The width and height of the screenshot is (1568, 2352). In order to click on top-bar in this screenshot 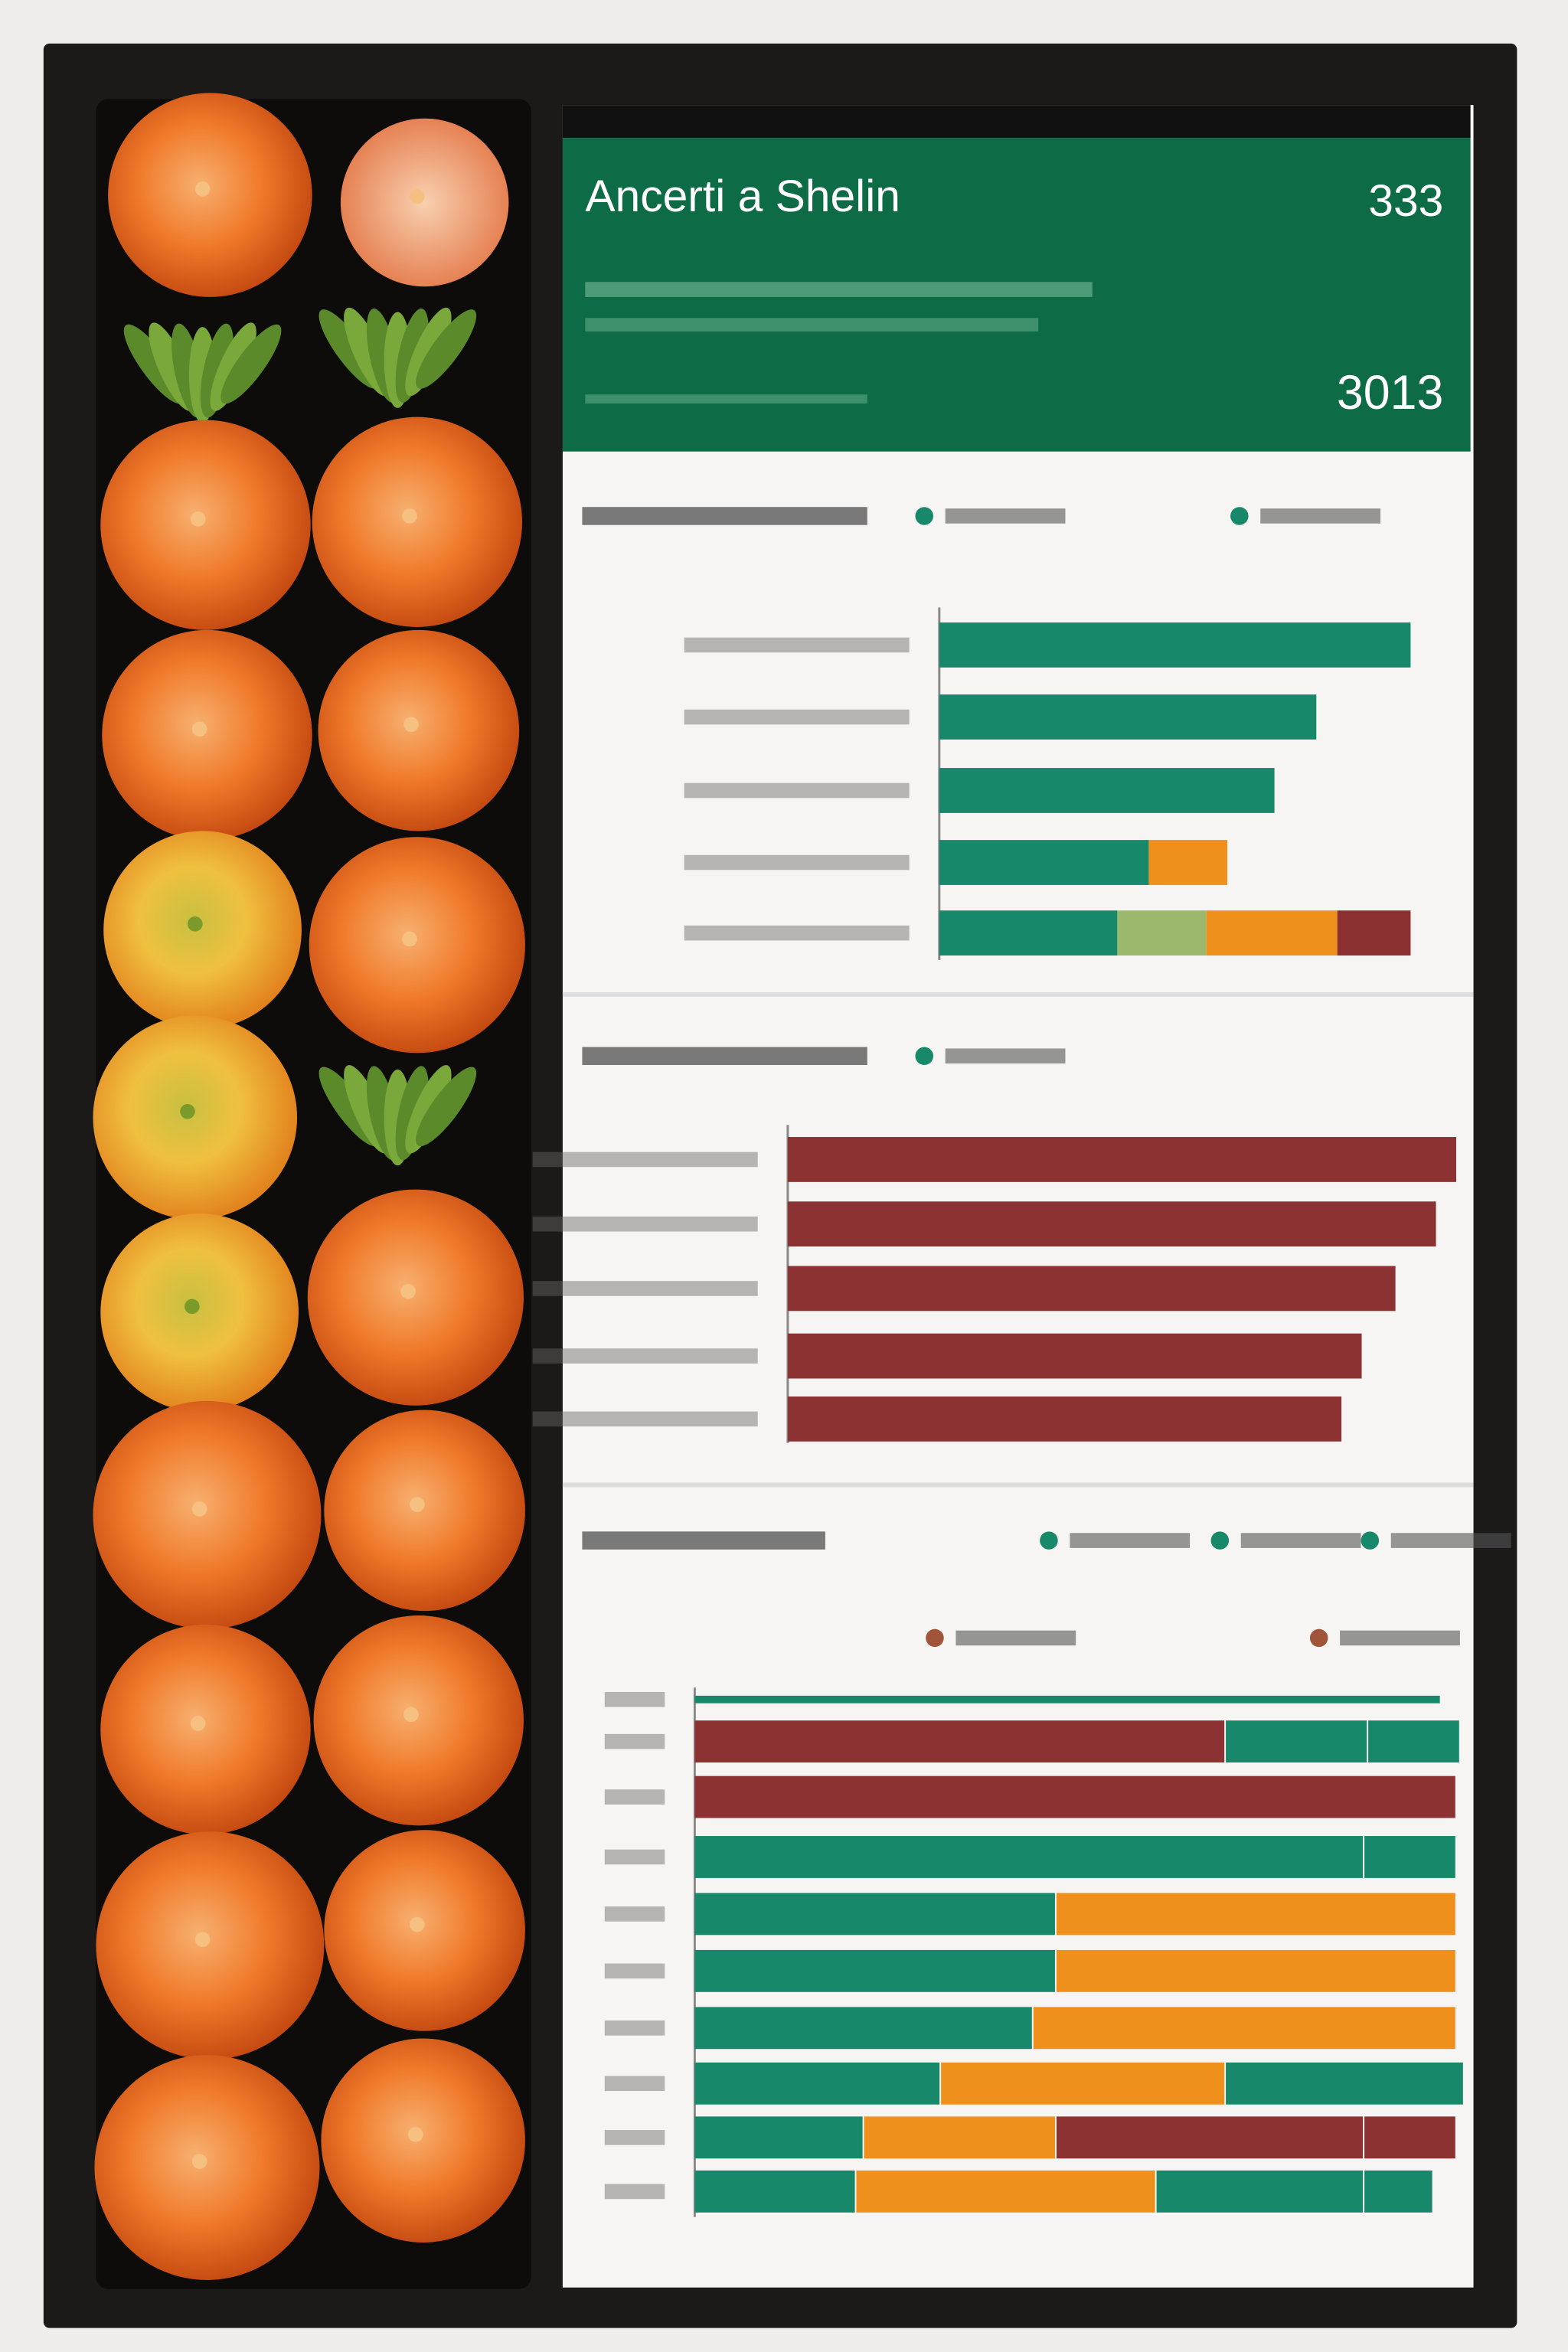, I will do `click(1016, 122)`.